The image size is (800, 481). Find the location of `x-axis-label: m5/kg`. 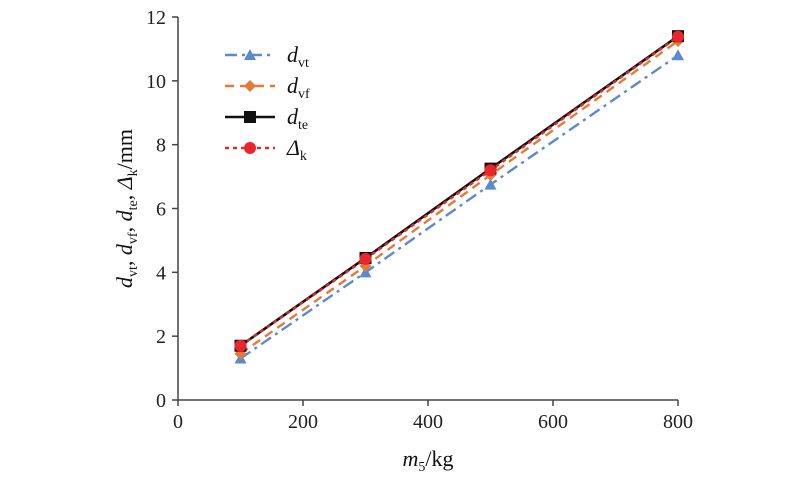

x-axis-label: m5/kg is located at coordinates (427, 460).